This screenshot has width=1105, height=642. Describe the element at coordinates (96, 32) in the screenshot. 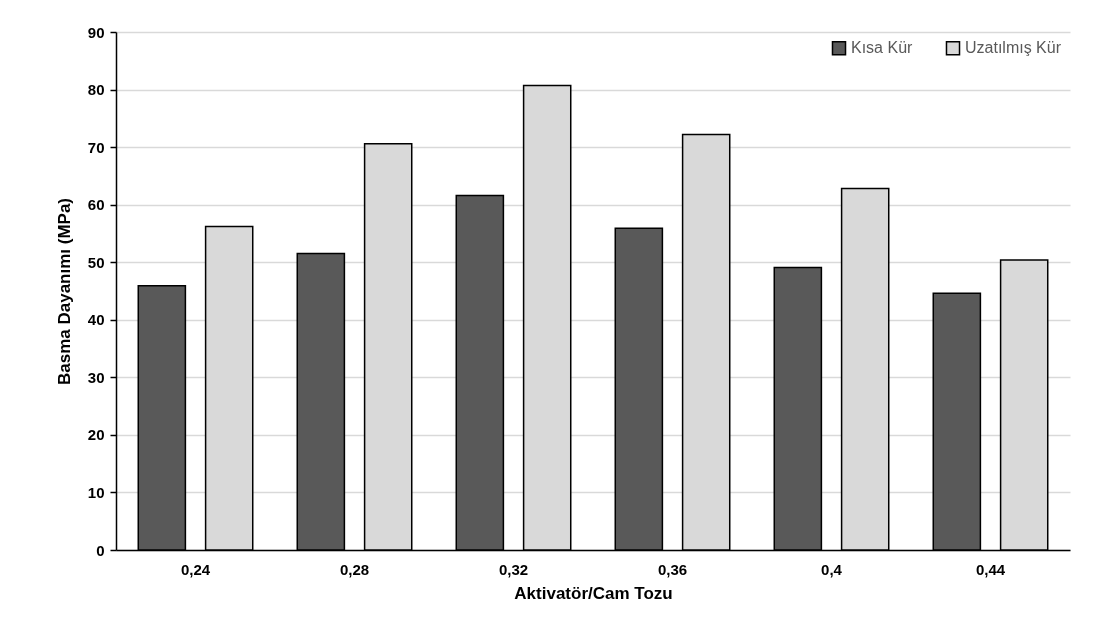

I see `y-tick-label: 90` at that location.